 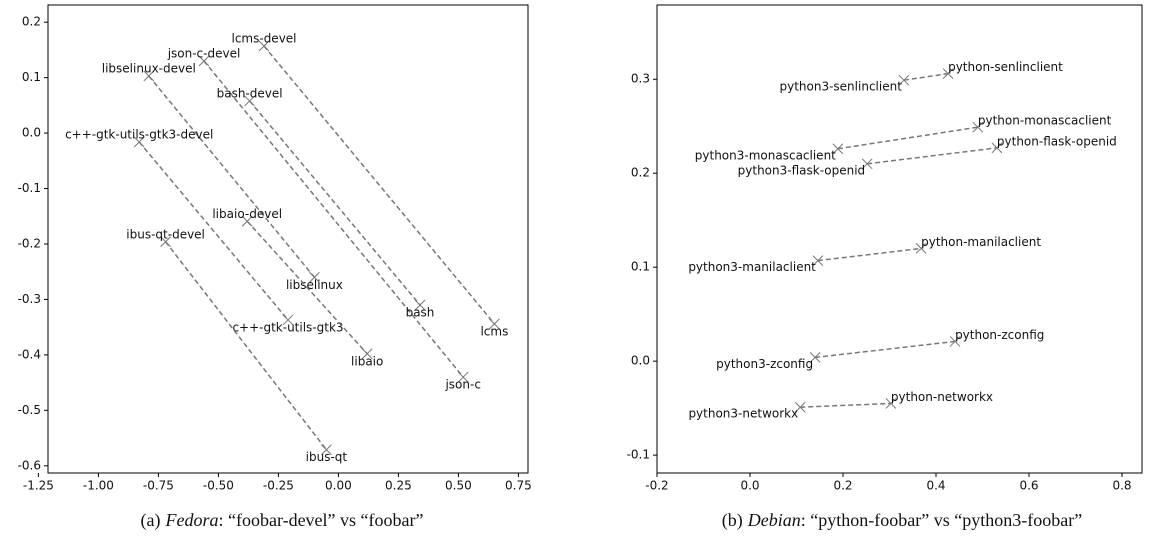 I want to click on point-label: c++-gtk-utils-gtk3, so click(x=287, y=327).